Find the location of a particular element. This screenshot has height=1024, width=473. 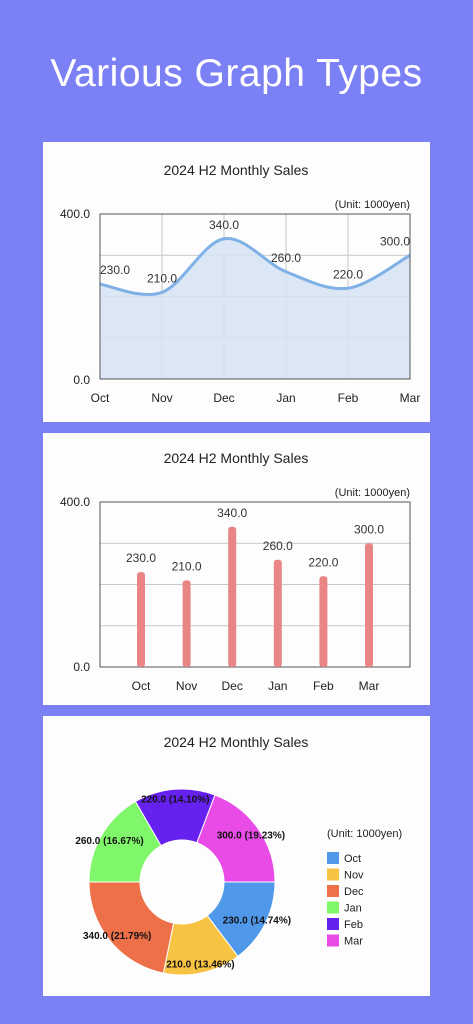

slice-label: 260.0 (16.67%) is located at coordinates (109, 841).